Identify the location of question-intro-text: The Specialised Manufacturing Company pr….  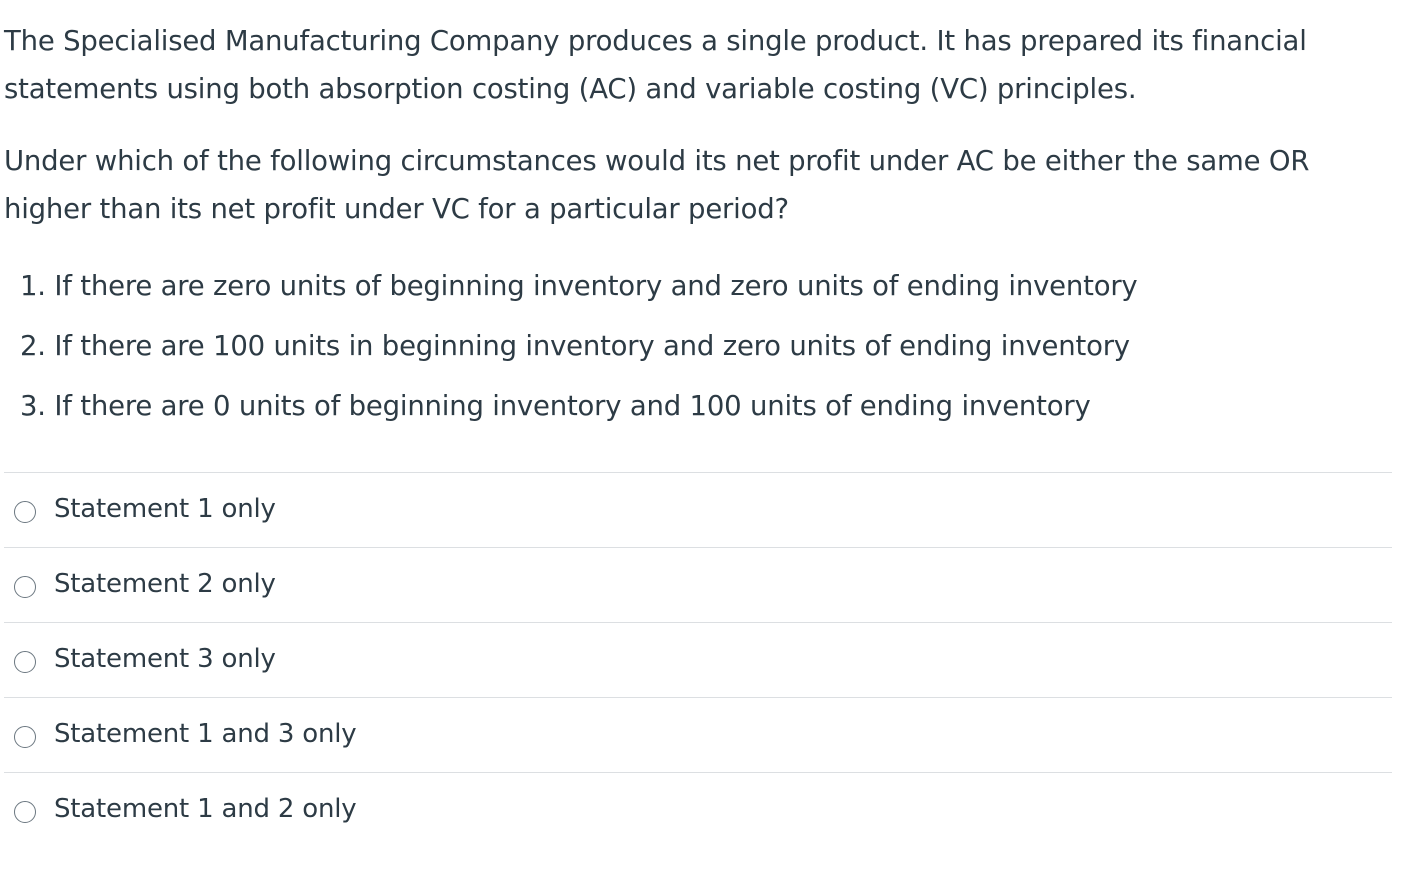
(655, 65).